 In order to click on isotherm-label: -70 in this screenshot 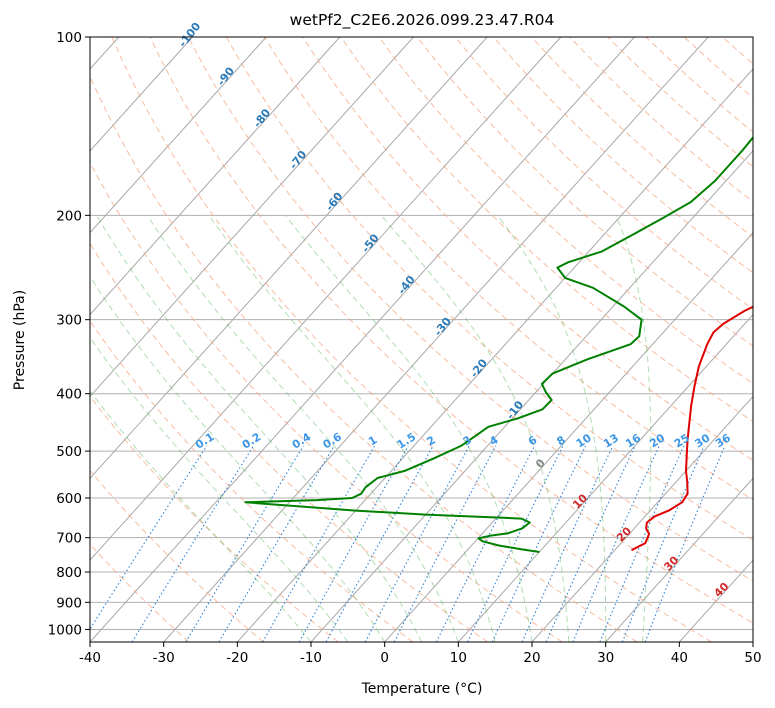, I will do `click(298, 160)`.